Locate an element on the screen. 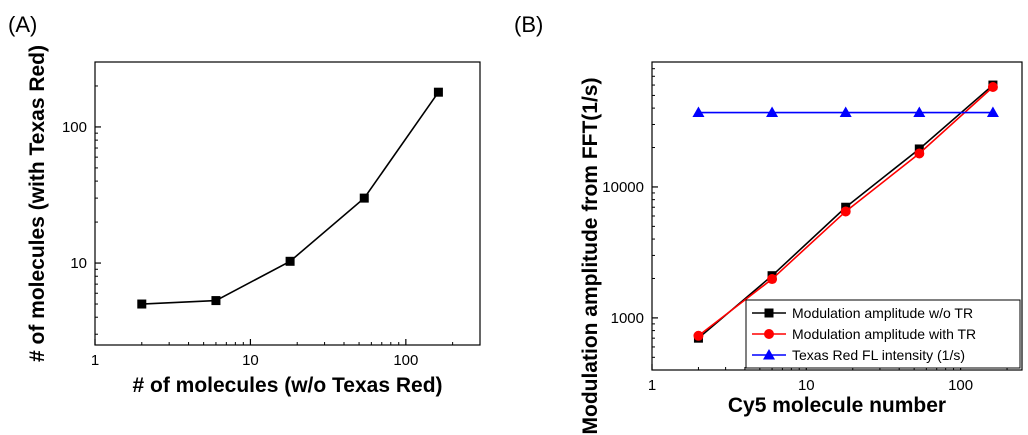  chart-b-x-tick-label: 10 is located at coordinates (806, 385).